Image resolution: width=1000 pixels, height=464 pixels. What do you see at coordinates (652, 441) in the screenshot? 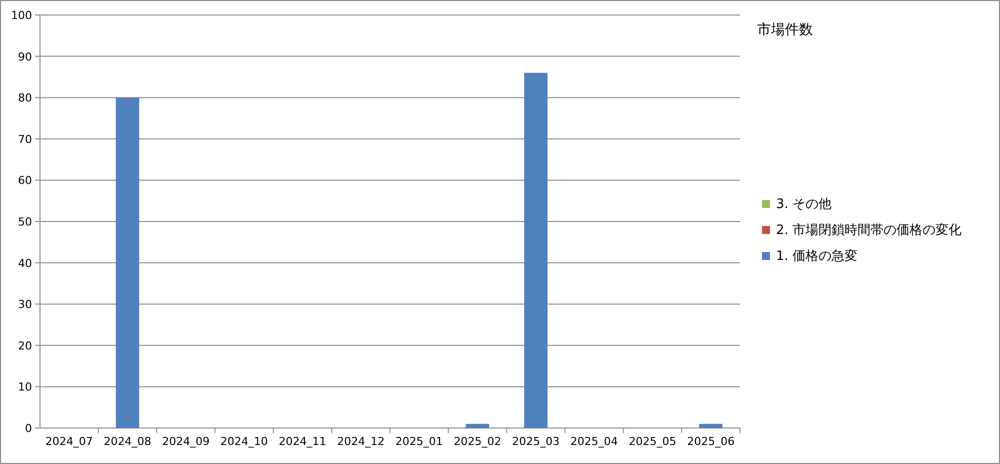
I see `x-tick-label: 2025_05` at bounding box center [652, 441].